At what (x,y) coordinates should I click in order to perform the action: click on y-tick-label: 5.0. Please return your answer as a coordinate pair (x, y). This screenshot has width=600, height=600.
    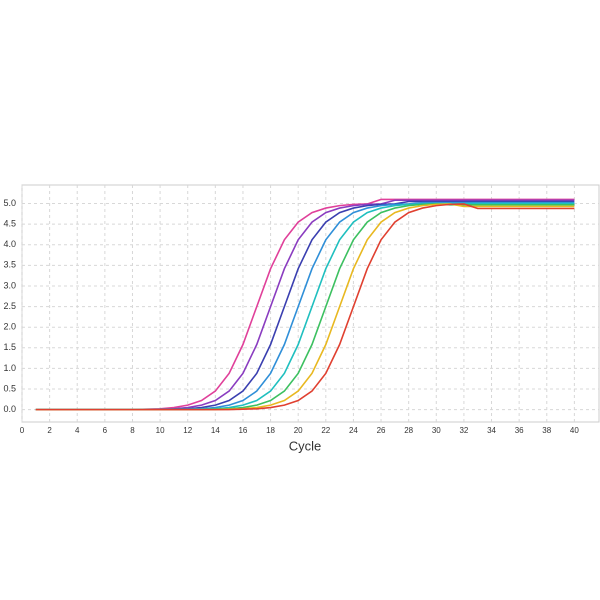
    Looking at the image, I should click on (9, 203).